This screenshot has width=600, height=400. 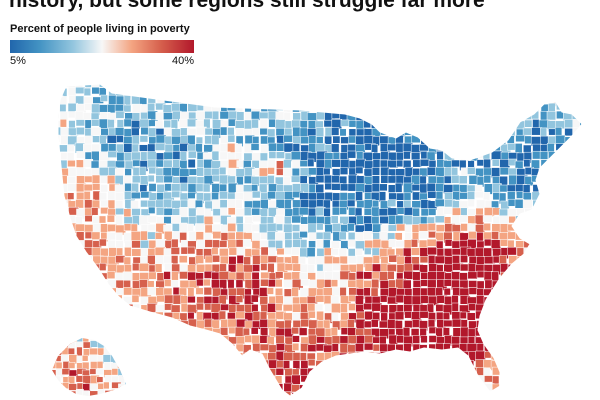 I want to click on legend-ticks: 5% 40%, so click(x=103, y=61).